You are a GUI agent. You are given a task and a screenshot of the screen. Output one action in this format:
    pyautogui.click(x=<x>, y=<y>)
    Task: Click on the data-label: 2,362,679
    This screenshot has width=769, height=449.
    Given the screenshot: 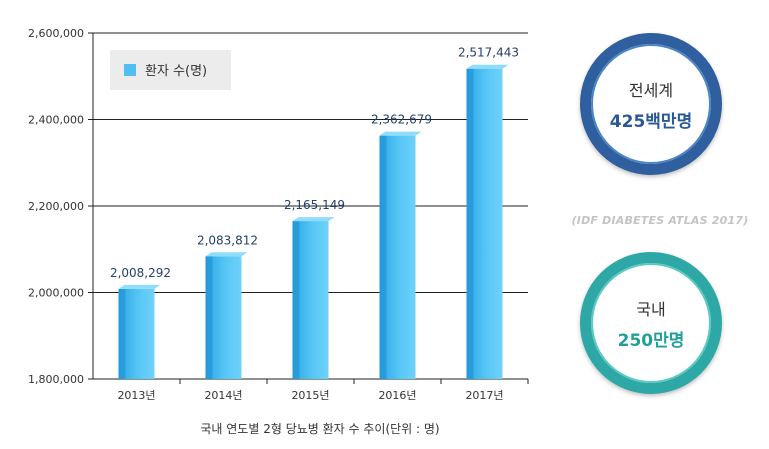 What is the action you would take?
    pyautogui.click(x=401, y=120)
    